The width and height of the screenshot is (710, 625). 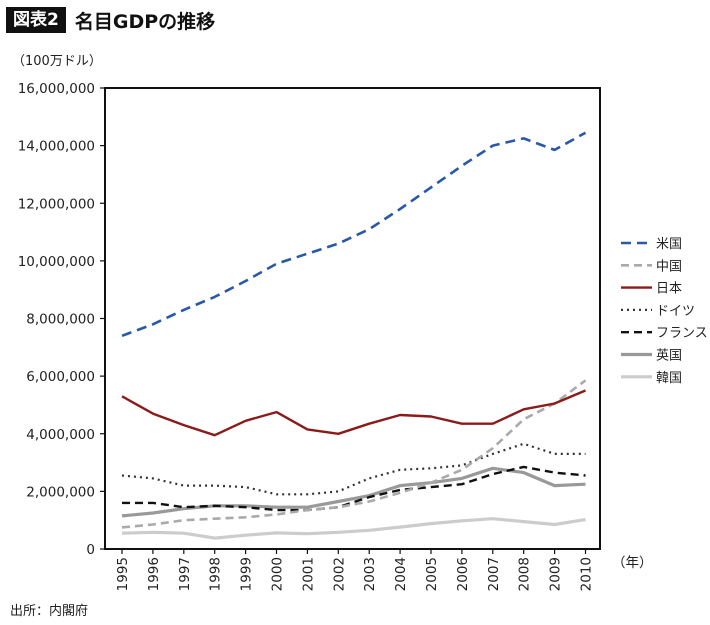 I want to click on x-tick-label: 2004, so click(x=401, y=574).